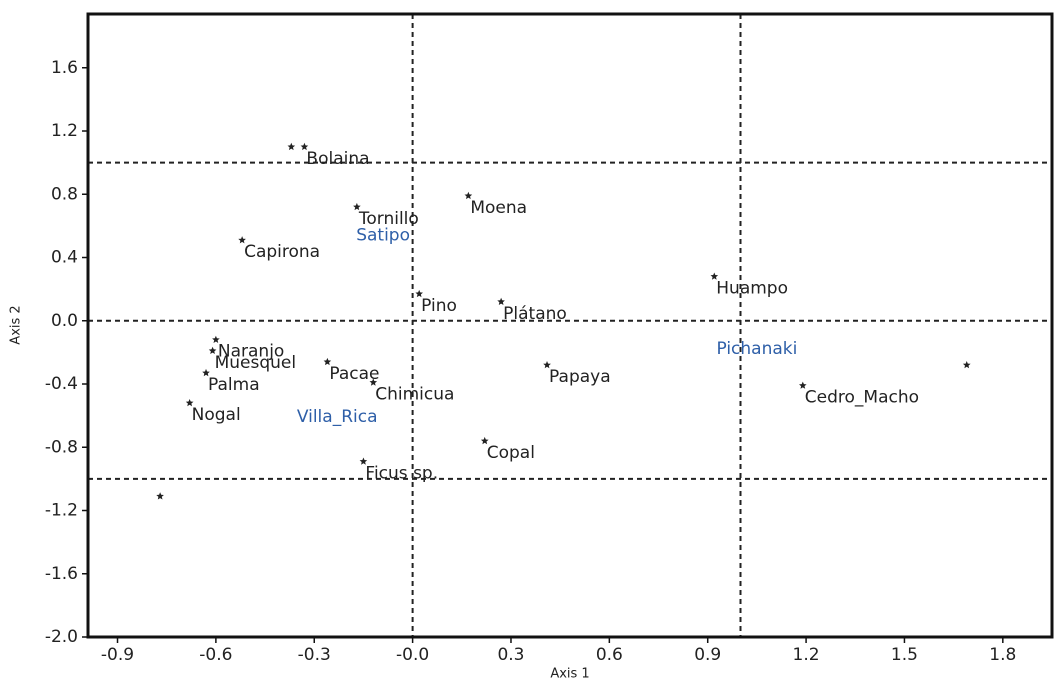  I want to click on point-label: Nogal, so click(216, 415).